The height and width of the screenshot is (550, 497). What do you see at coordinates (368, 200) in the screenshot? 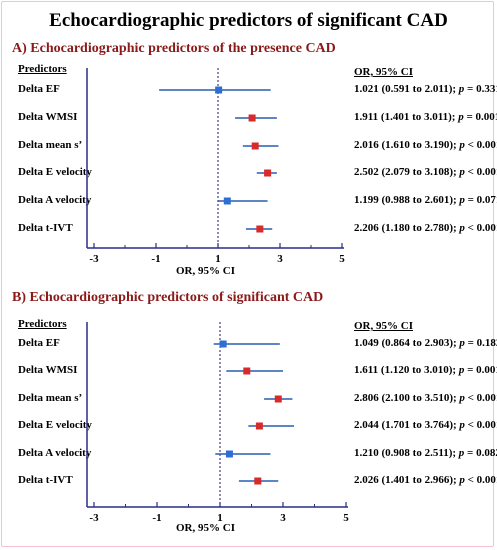
I see `or-value: 1.199` at bounding box center [368, 200].